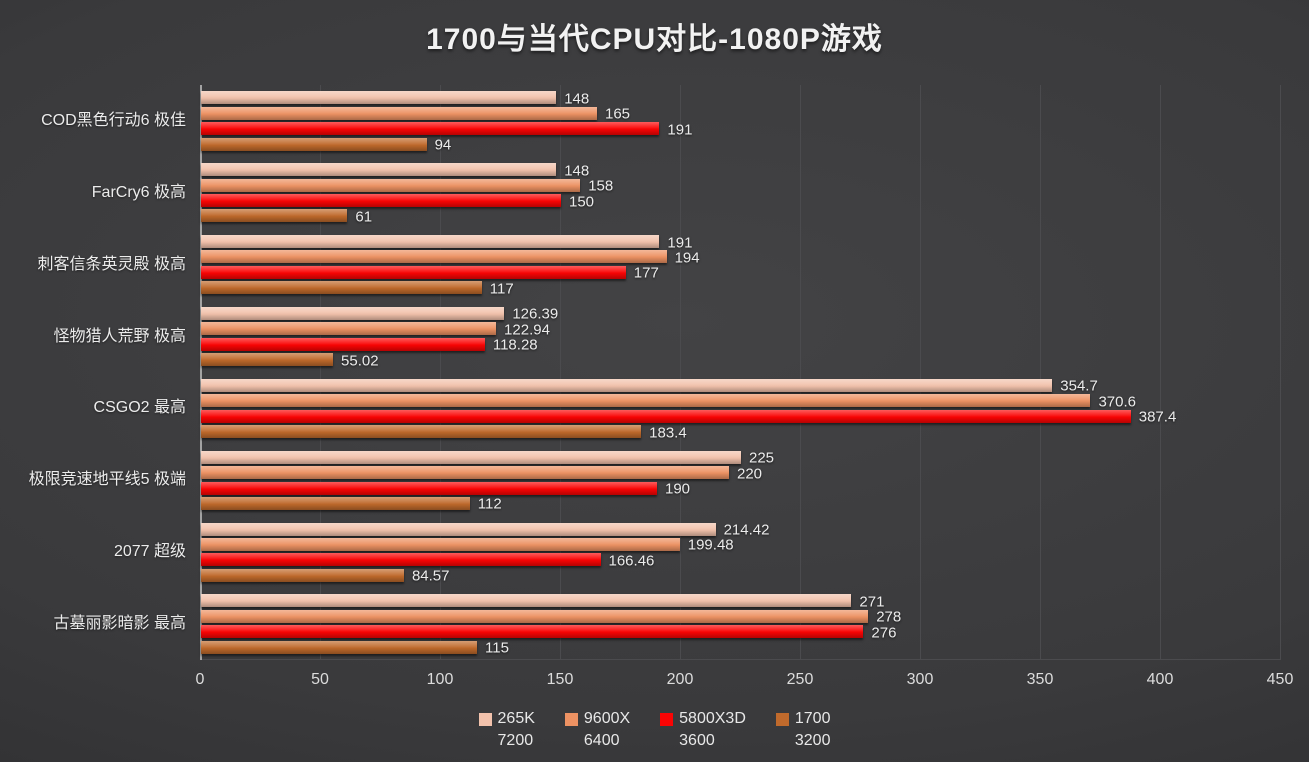  Describe the element at coordinates (687, 258) in the screenshot. I see `bar-value-label: 194` at that location.